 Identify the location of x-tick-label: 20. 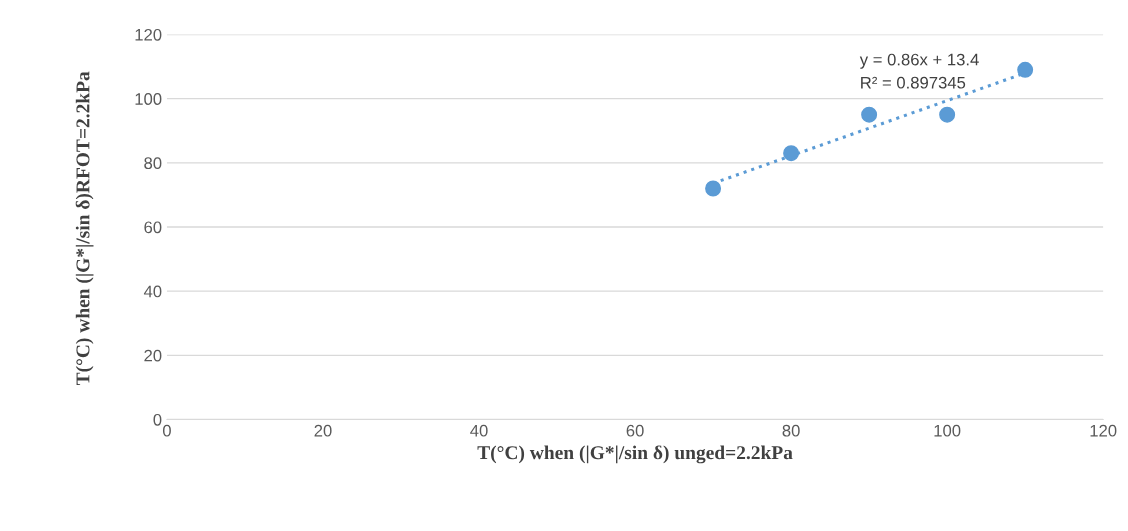
(323, 430).